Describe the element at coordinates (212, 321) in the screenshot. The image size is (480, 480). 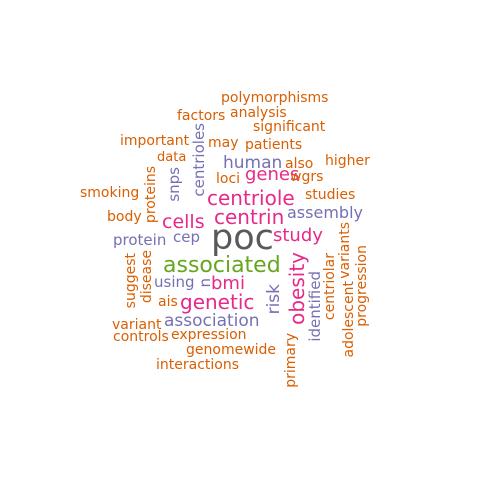
I see `word-association: association` at that location.